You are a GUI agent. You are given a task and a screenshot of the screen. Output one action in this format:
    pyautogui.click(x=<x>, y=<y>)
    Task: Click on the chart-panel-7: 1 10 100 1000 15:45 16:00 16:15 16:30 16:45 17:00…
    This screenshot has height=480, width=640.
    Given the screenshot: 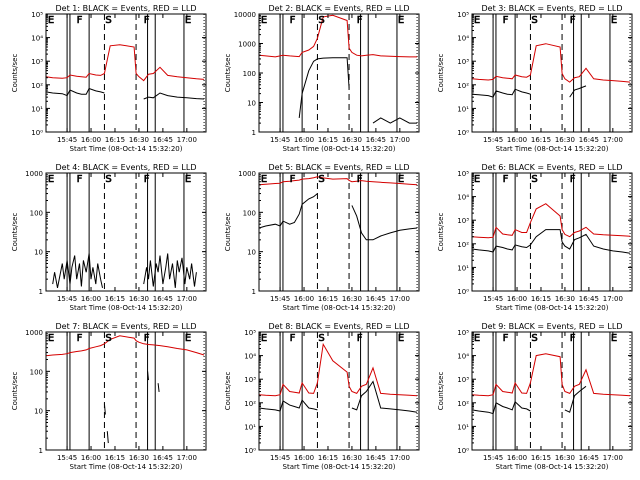 What is the action you would take?
    pyautogui.click(x=109, y=396)
    